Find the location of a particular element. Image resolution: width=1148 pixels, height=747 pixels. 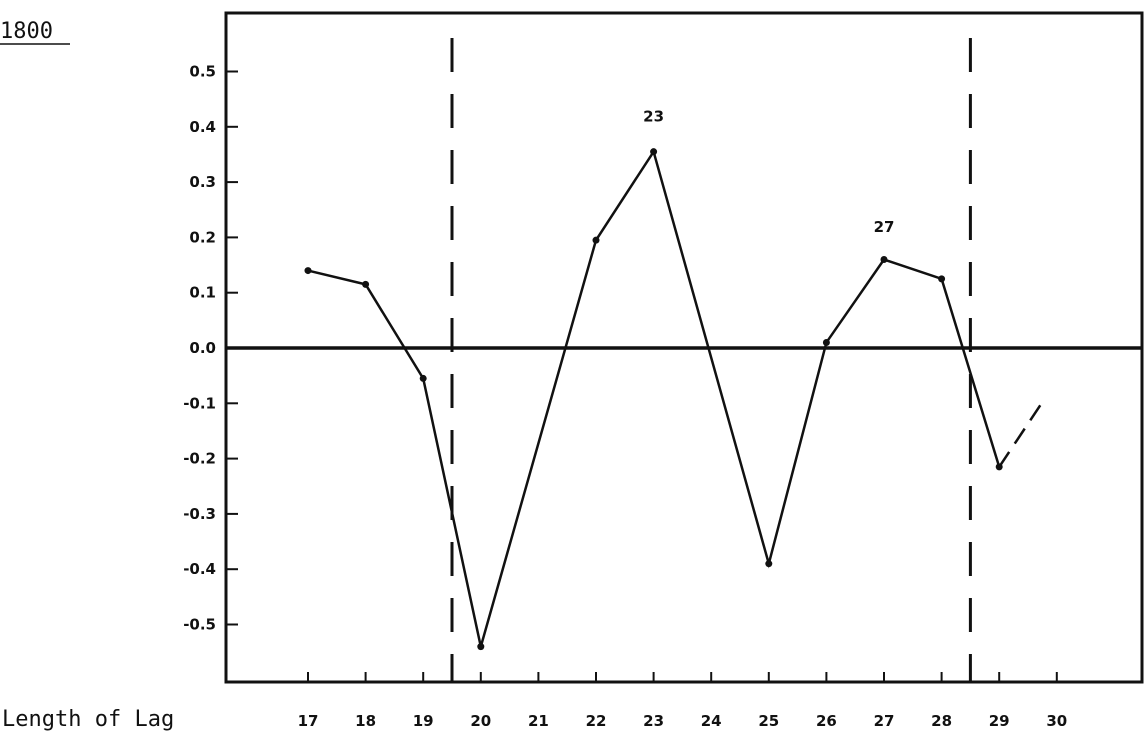

x-tick-label: 27 is located at coordinates (884, 721).